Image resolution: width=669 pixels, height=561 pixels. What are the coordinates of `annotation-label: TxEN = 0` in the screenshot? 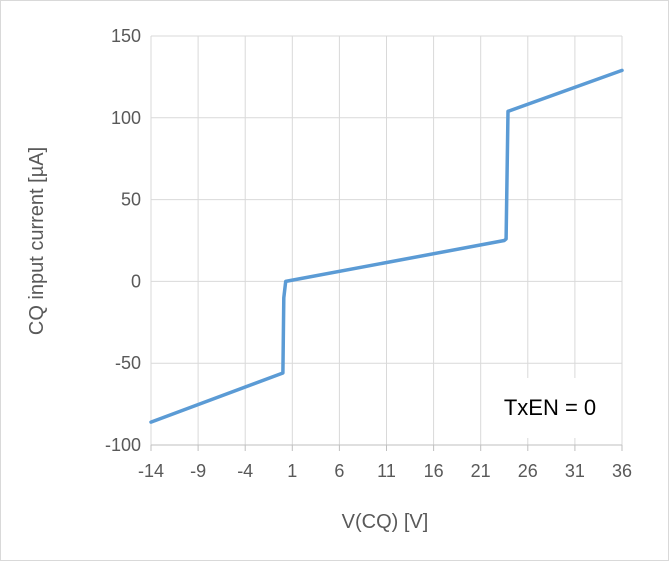 It's located at (550, 407).